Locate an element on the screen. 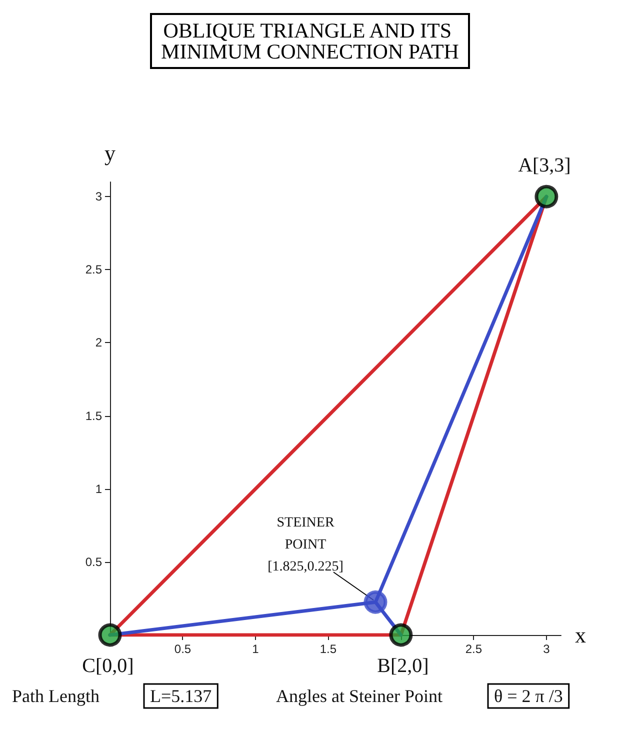  x-tick-label: 1.5 is located at coordinates (328, 649).